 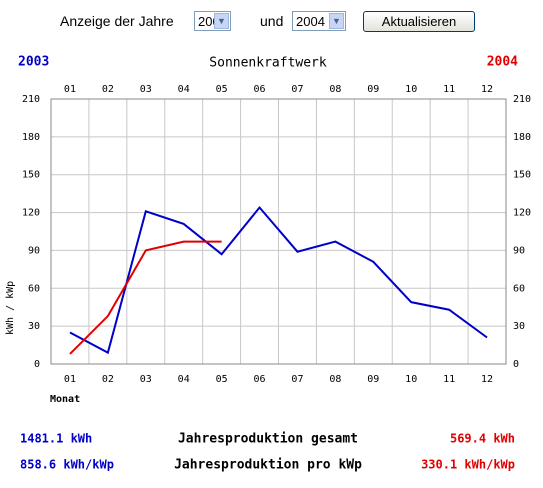 I want to click on chart-title: Sonnenkraftwerk, so click(x=268, y=63).